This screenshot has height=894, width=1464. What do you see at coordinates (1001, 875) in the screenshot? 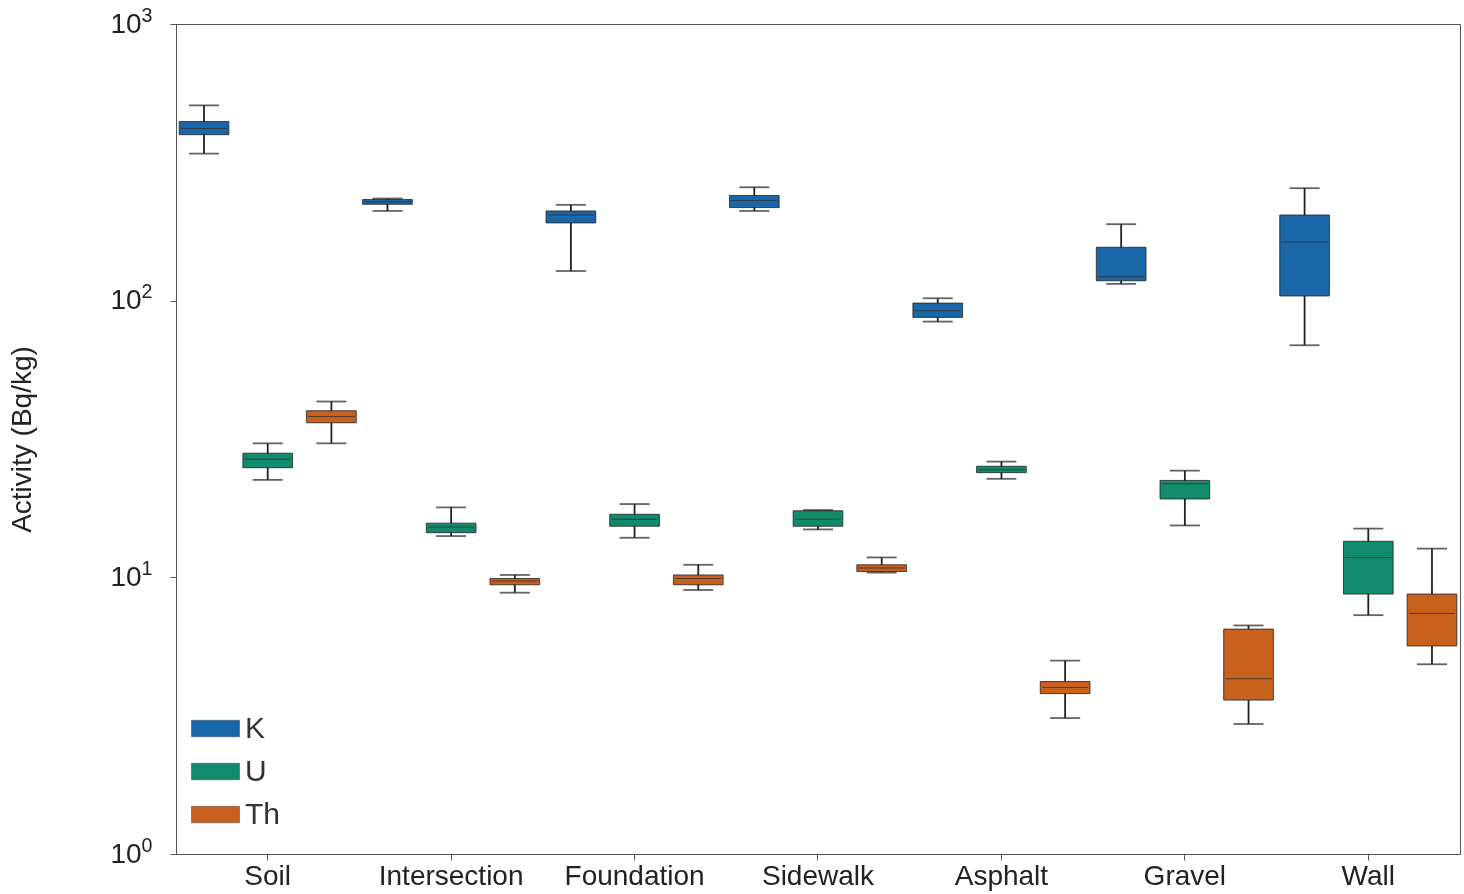
I see `x-tick-label: Asphalt` at bounding box center [1001, 875].